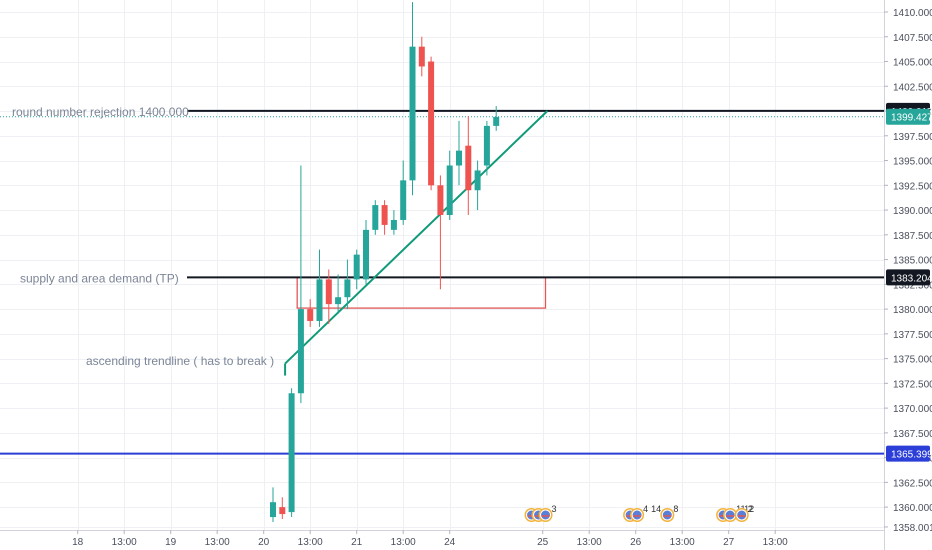 Image resolution: width=932 pixels, height=550 pixels. What do you see at coordinates (911, 118) in the screenshot?
I see `price-tag-label: 1399.427` at bounding box center [911, 118].